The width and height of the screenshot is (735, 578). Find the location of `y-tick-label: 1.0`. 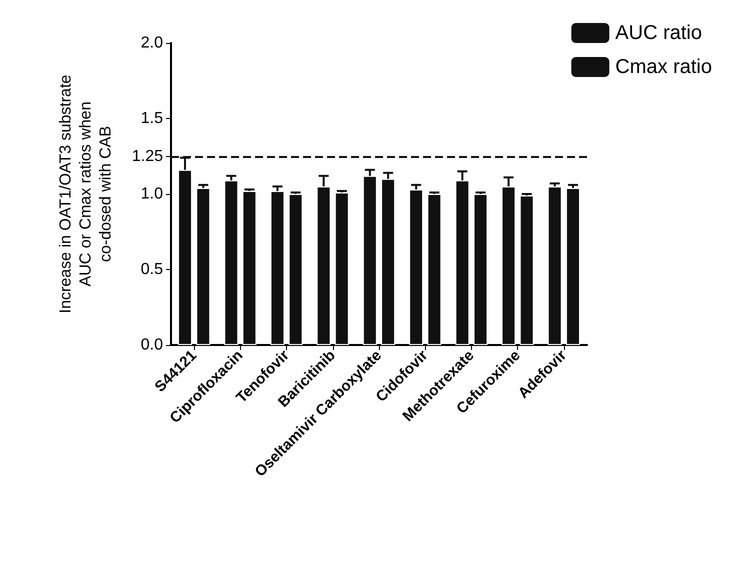

y-tick-label: 1.0 is located at coordinates (152, 194).